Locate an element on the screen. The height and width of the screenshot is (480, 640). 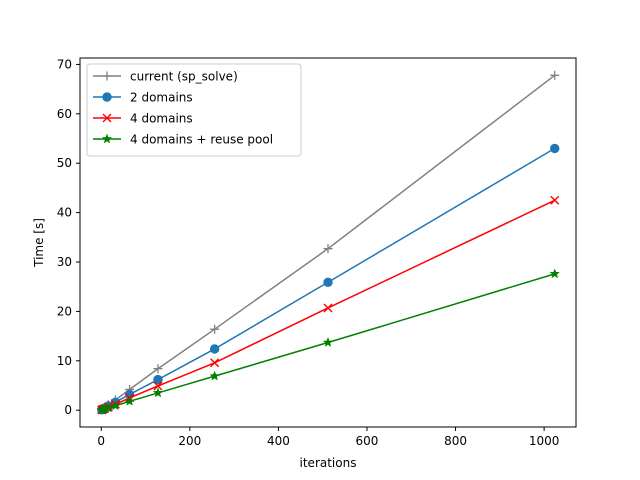
legend-item: current (sp_solve) is located at coordinates (165, 77).